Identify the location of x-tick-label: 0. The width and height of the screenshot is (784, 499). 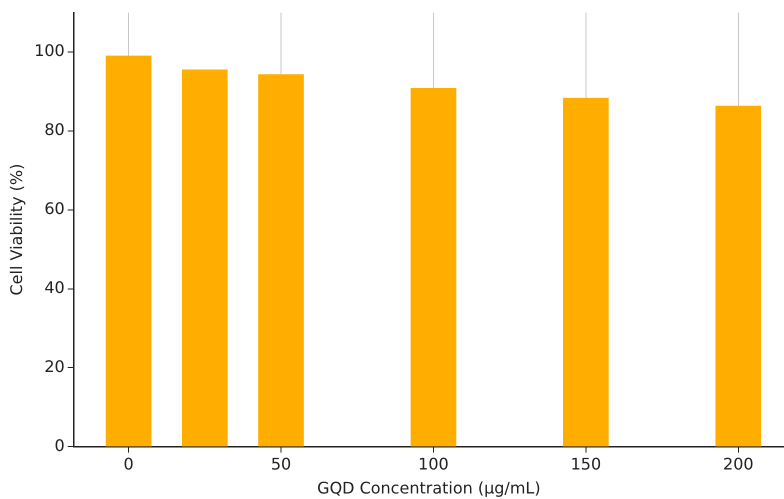
(129, 464).